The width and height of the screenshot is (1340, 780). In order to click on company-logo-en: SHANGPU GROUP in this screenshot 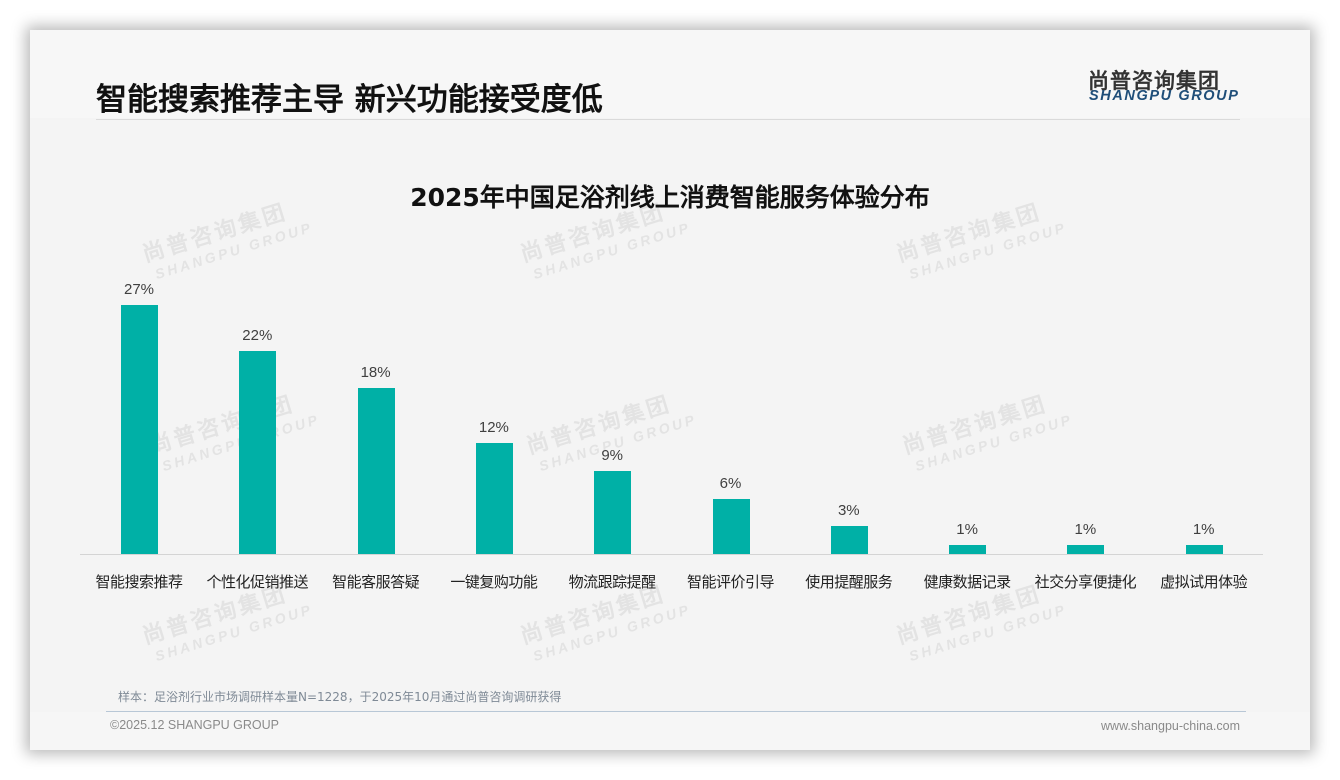, I will do `click(1164, 96)`.